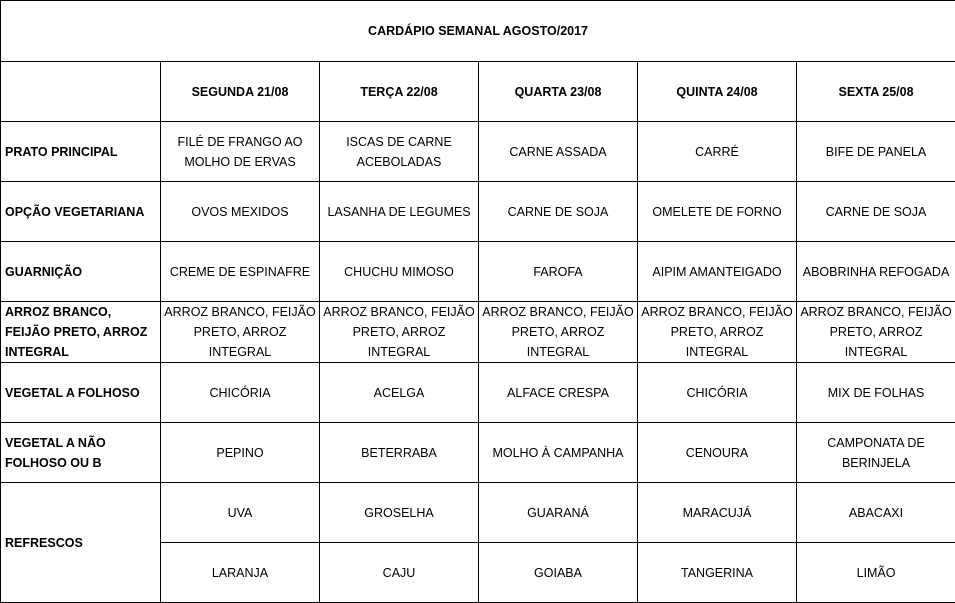 The height and width of the screenshot is (603, 955). Describe the element at coordinates (558, 92) in the screenshot. I see `day-header: QUARTA 23/08` at that location.